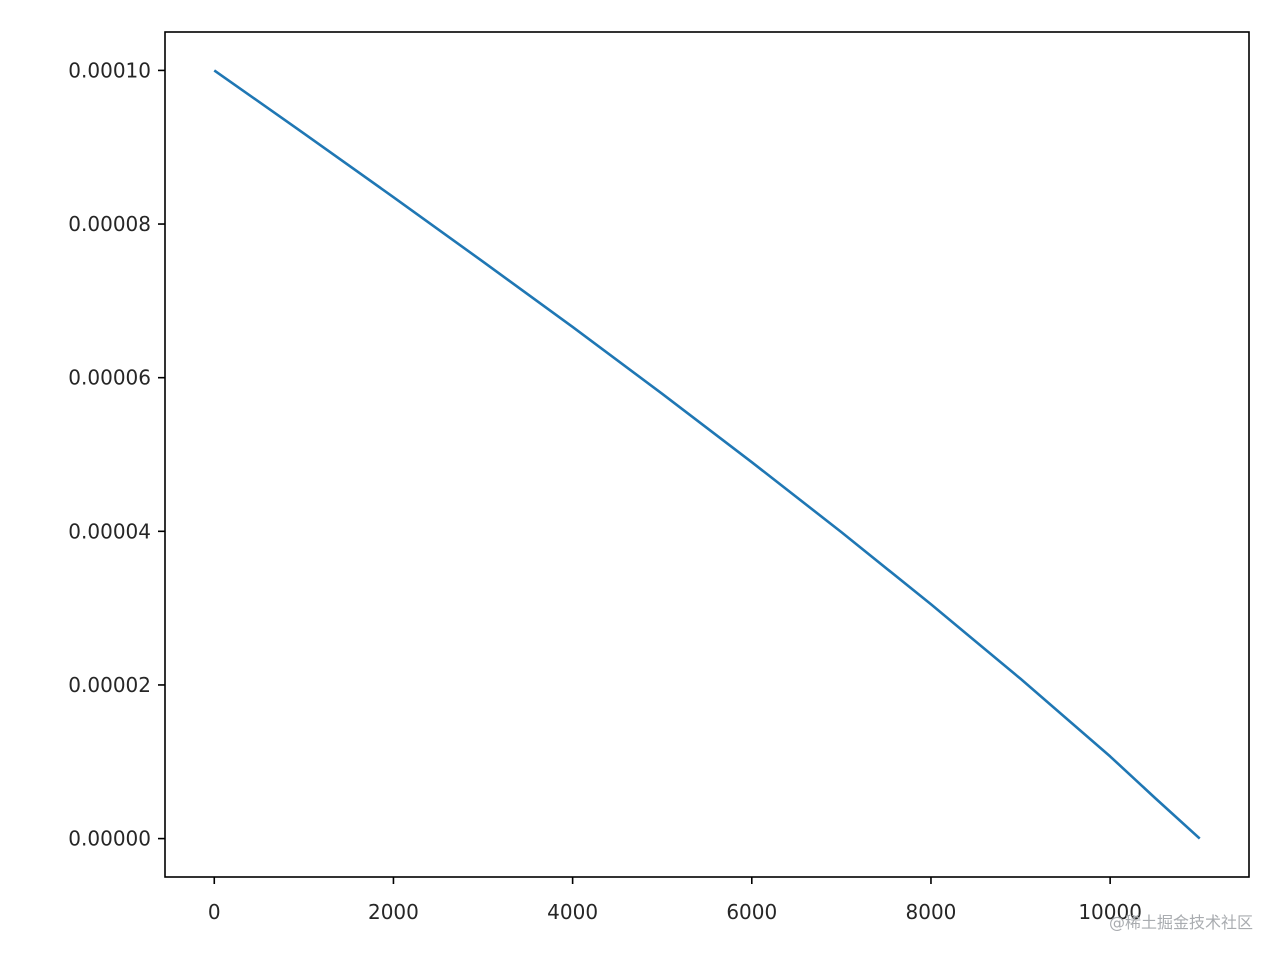 Image resolution: width=1279 pixels, height=957 pixels. Describe the element at coordinates (109, 685) in the screenshot. I see `y-tick-label: 0.00002` at that location.